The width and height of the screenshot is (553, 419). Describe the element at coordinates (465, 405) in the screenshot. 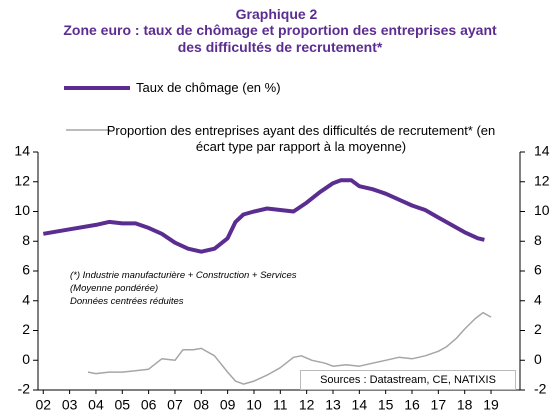

I see `x-tick-label: 18` at that location.